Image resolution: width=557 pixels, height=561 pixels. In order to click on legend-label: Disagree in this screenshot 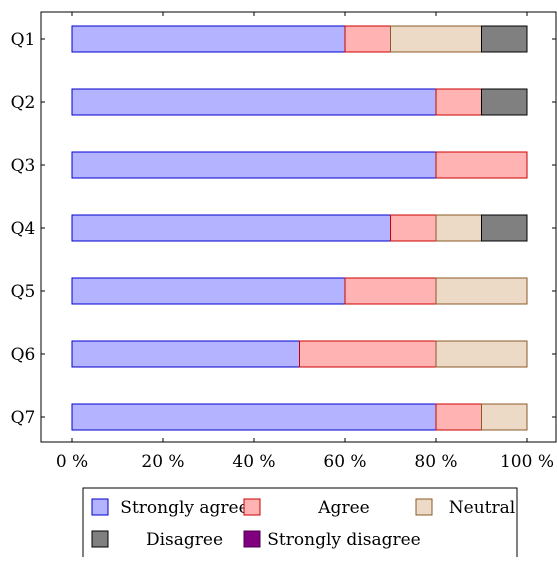, I will do `click(184, 540)`.